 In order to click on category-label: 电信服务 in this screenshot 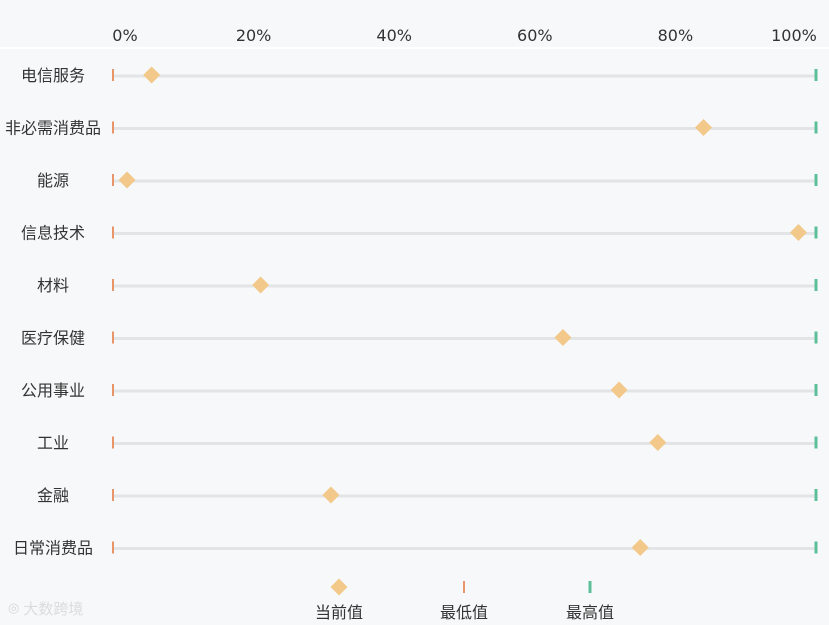, I will do `click(53, 75)`.